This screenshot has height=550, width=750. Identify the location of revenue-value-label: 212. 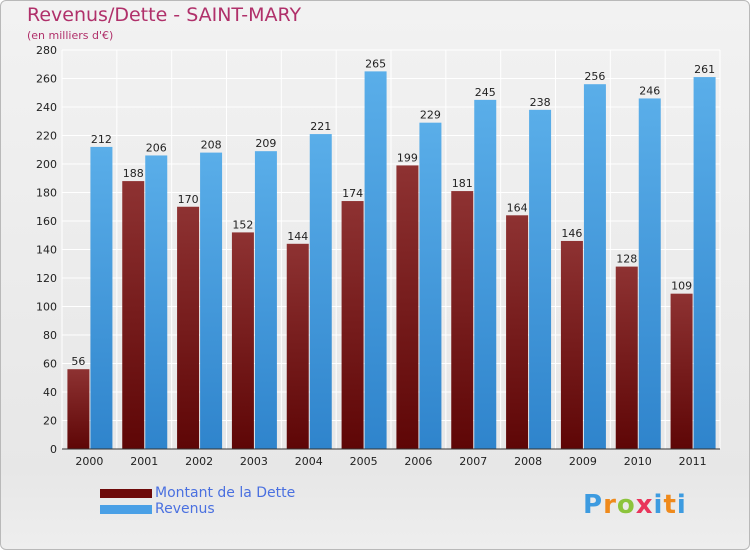
(101, 139).